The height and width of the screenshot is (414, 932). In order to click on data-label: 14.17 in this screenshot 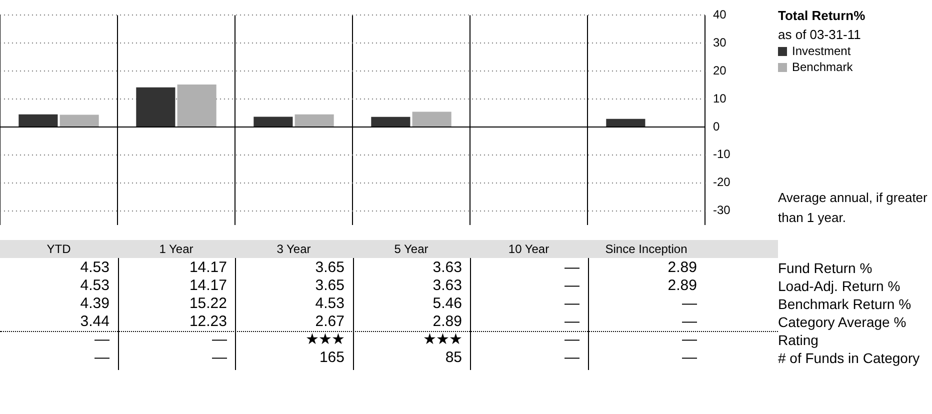, I will do `click(207, 268)`.